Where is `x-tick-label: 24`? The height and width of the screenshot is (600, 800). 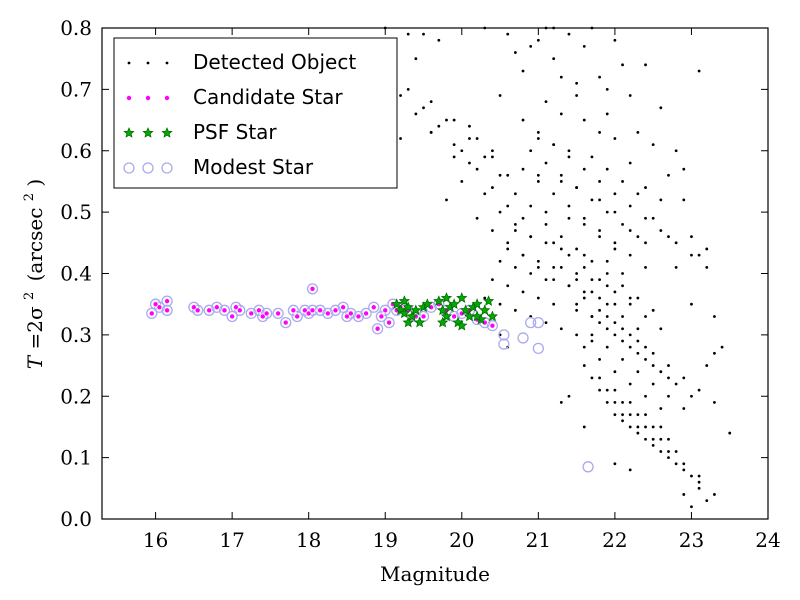
x-tick-label: 24 is located at coordinates (767, 540).